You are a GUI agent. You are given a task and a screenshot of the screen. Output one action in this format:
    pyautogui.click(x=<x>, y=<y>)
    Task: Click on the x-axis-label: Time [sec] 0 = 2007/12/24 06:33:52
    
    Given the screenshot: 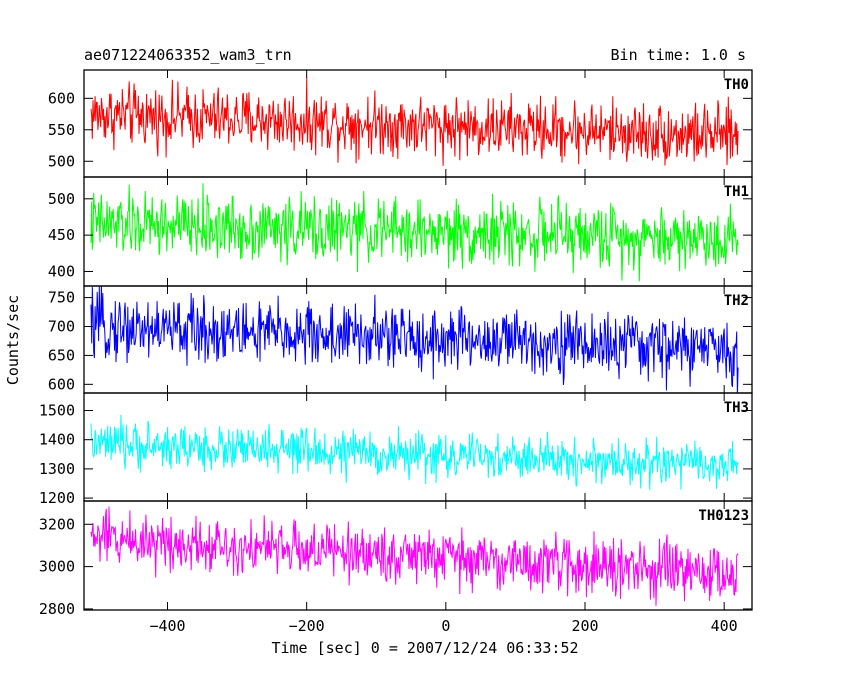 What is the action you would take?
    pyautogui.click(x=424, y=648)
    